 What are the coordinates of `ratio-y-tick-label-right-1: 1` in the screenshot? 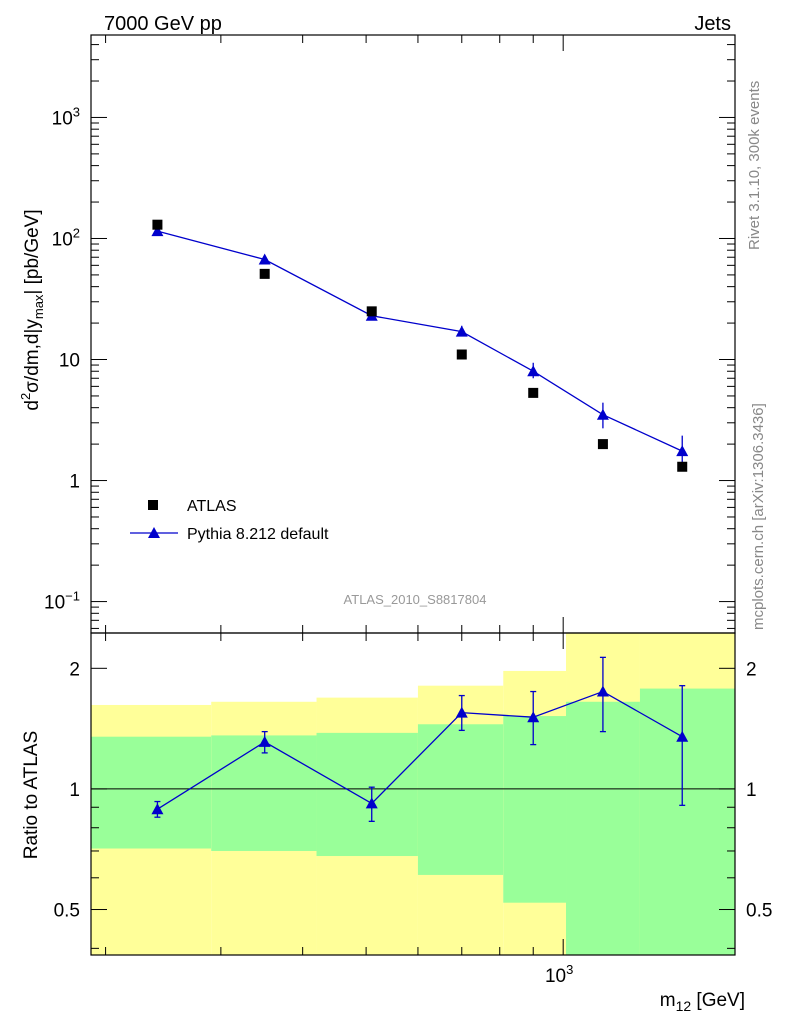 It's located at (751, 790).